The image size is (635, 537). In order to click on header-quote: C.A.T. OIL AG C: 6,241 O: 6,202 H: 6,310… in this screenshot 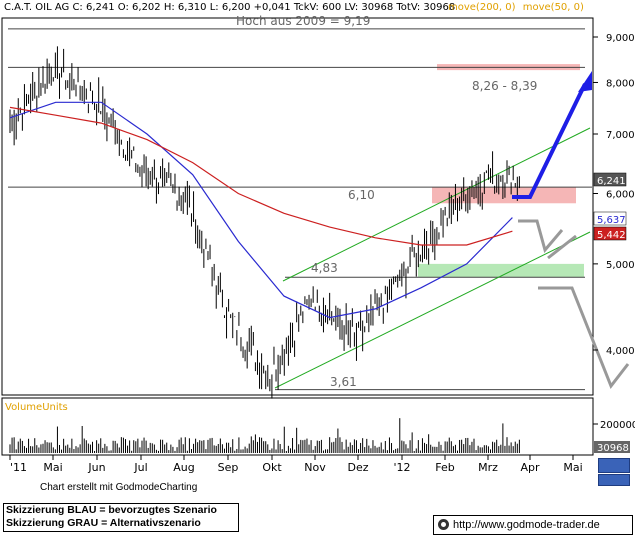, I will do `click(230, 7)`.